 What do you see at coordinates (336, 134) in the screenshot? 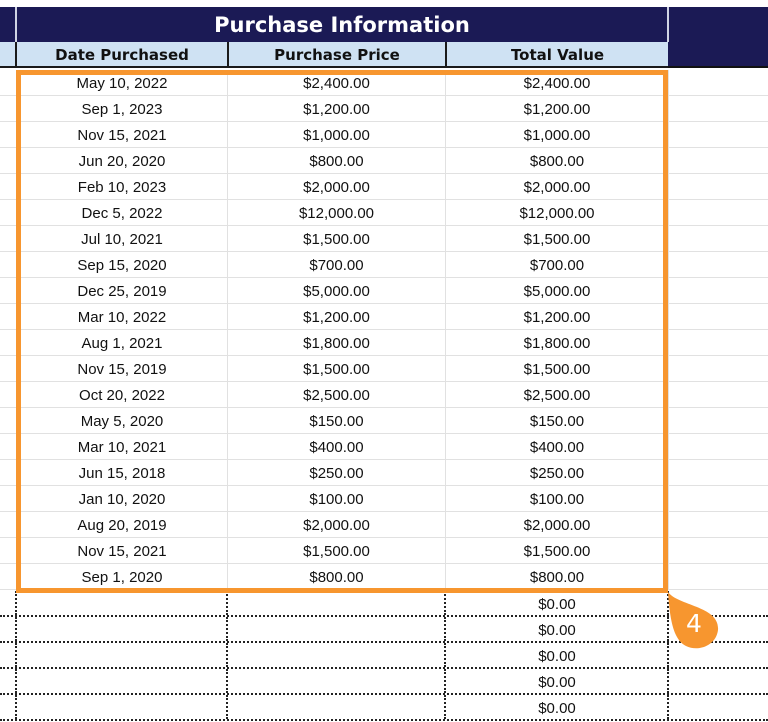
I see `cell-price: $1,000.00` at bounding box center [336, 134].